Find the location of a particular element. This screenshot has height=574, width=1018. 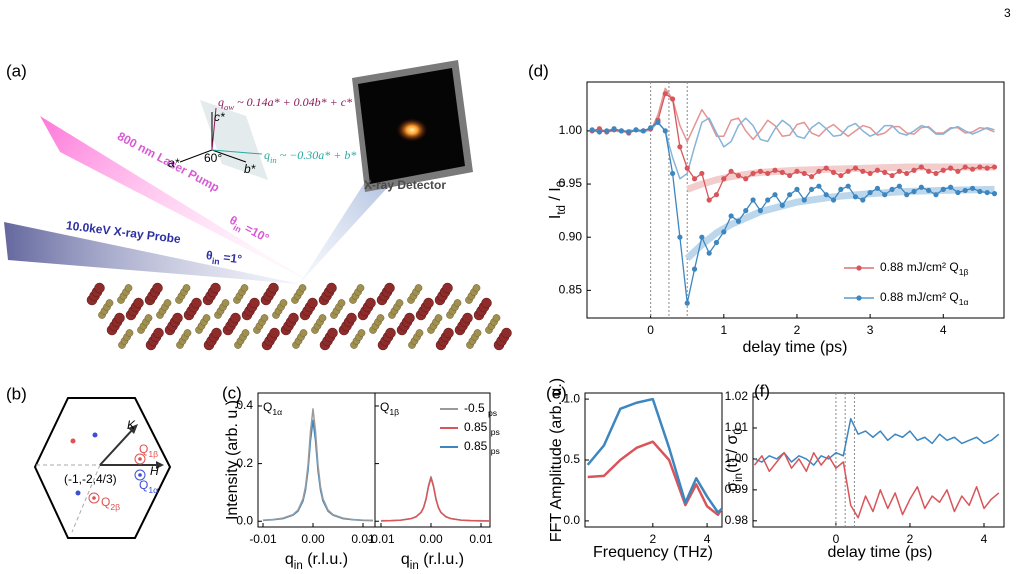

q-in-label: qin ~ −0.30a* + b* is located at coordinates (310, 156).